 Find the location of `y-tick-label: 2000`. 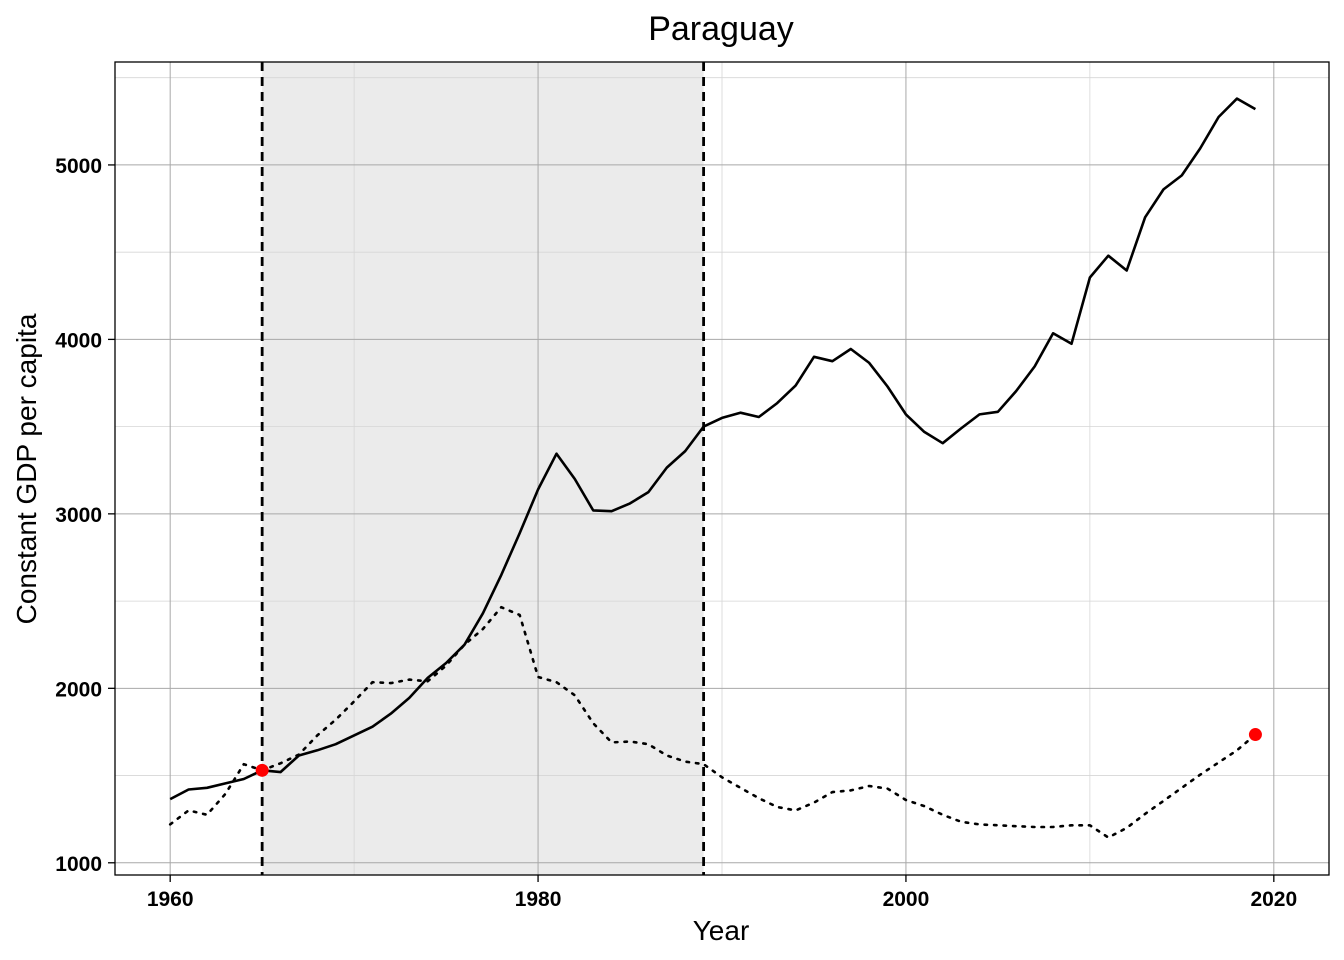

y-tick-label: 2000 is located at coordinates (78, 689).